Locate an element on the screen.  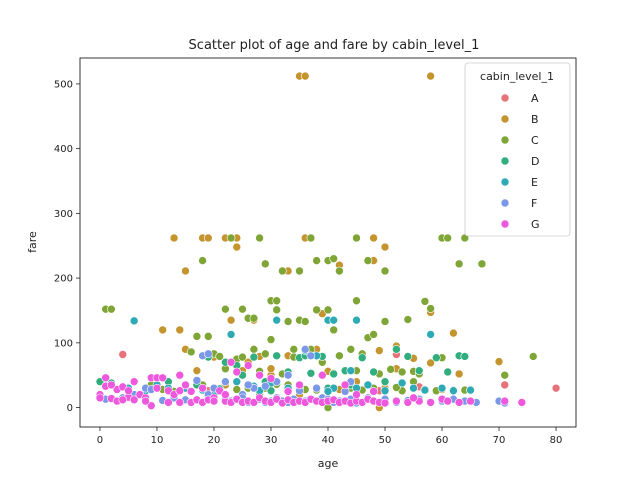
y-tick-label: 100 is located at coordinates (63, 343).